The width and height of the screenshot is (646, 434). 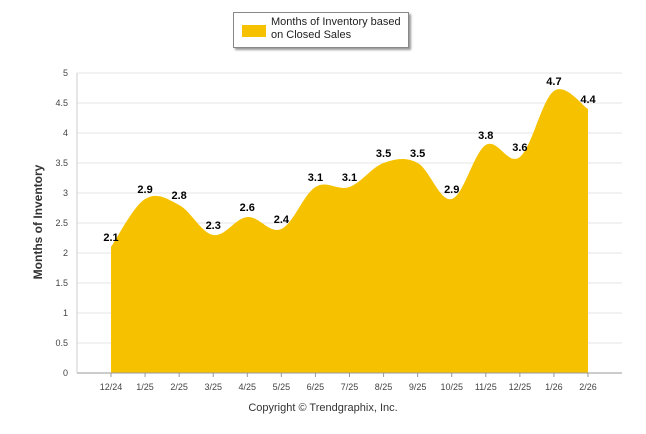 I want to click on data-label: 2.4, so click(x=282, y=220).